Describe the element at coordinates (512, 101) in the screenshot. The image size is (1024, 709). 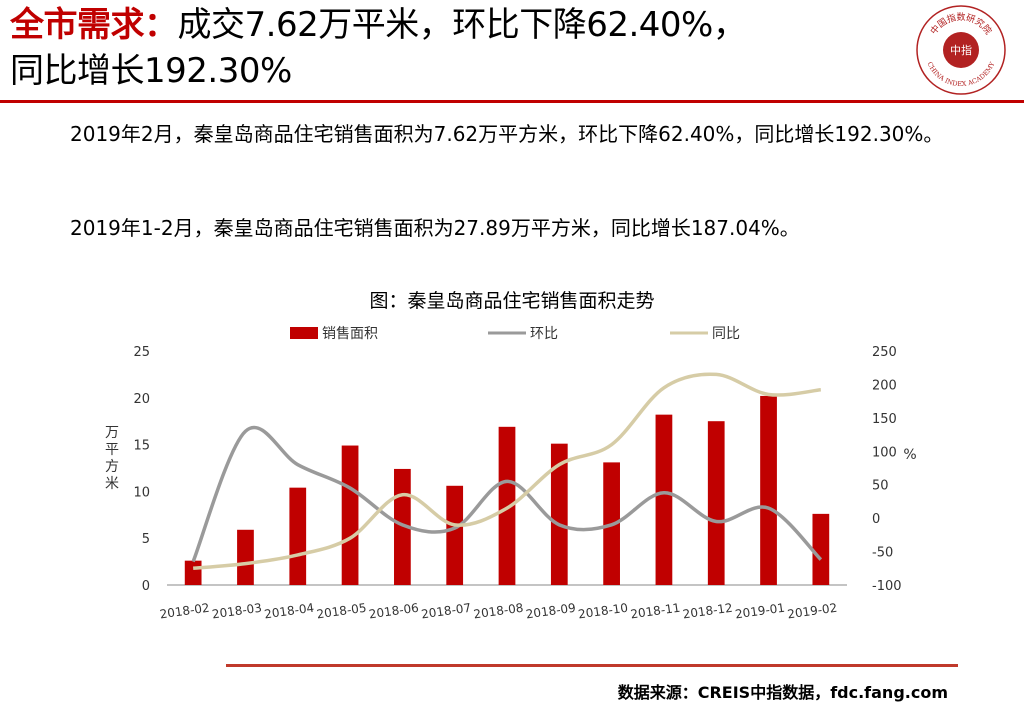
I see `header-divider` at that location.